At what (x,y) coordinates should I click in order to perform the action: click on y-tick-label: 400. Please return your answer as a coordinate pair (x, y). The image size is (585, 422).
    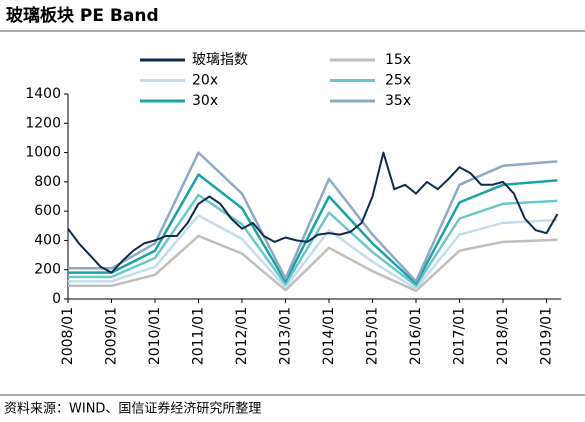
    Looking at the image, I should click on (47, 240).